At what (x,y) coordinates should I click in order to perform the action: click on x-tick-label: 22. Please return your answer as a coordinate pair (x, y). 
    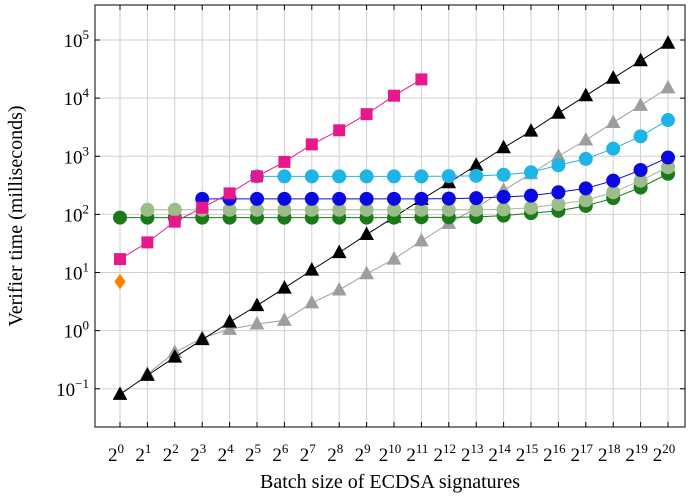
    Looking at the image, I should click on (171, 453).